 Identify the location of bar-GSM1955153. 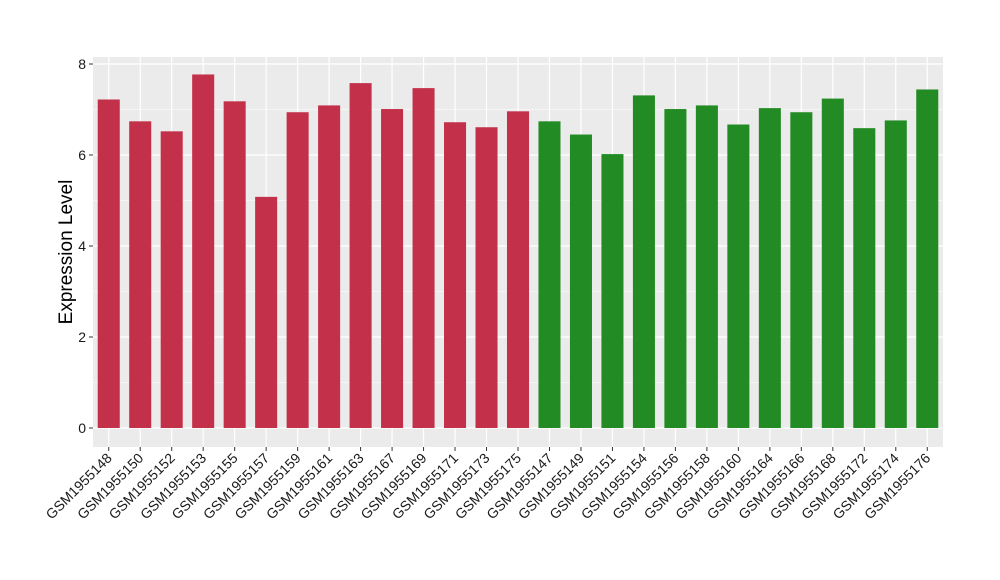
(203, 251).